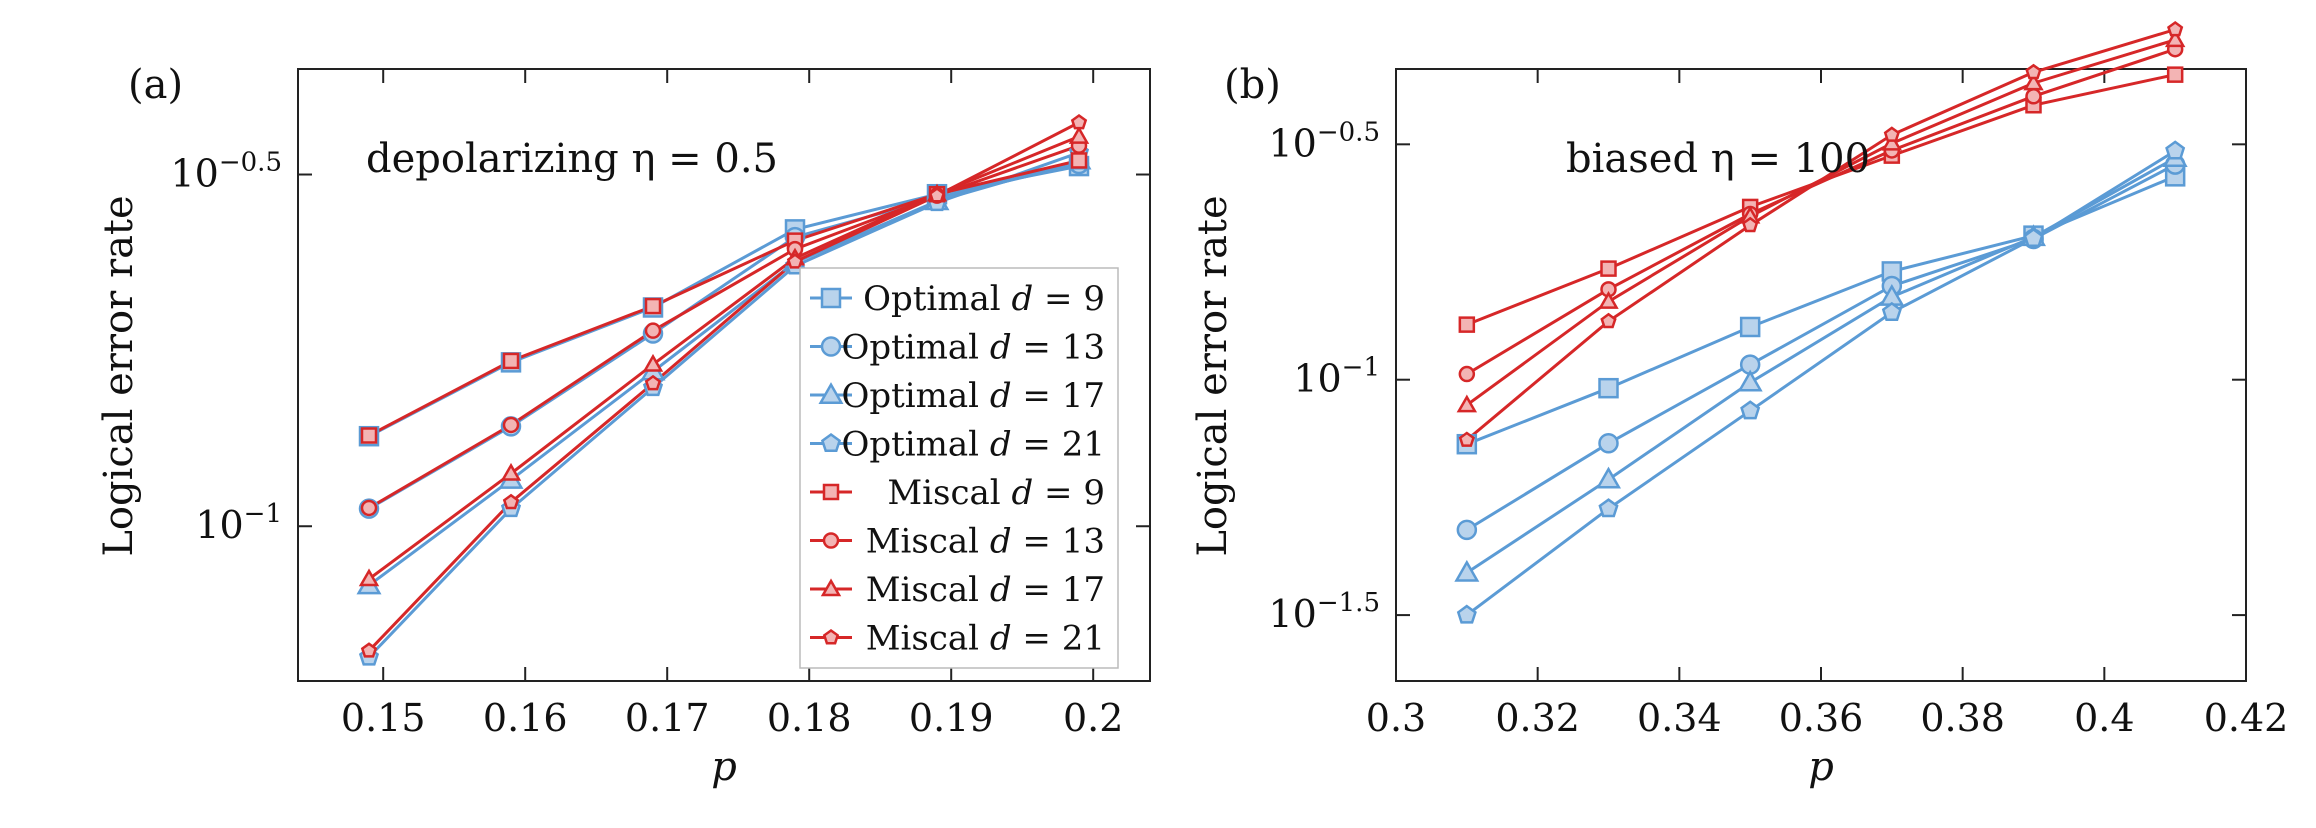 The width and height of the screenshot is (2316, 828). What do you see at coordinates (383, 718) in the screenshot?
I see `x-tick-label: 0.15` at bounding box center [383, 718].